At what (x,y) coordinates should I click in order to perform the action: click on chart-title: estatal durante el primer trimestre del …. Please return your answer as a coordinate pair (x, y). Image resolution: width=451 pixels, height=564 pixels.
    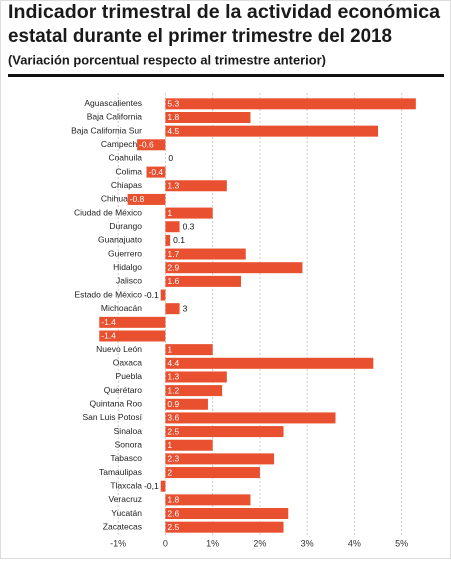
    Looking at the image, I should click on (200, 36).